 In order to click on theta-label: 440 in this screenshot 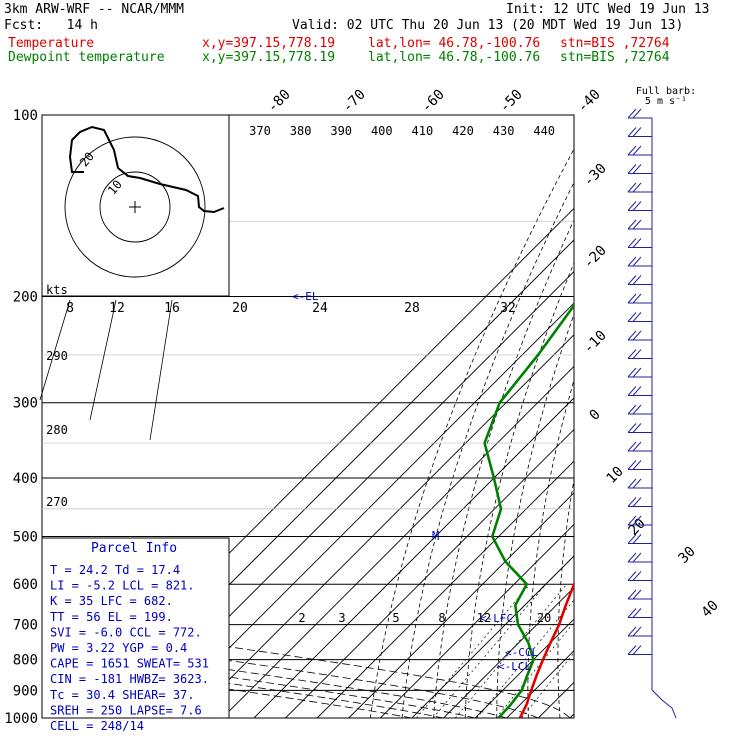, I will do `click(544, 131)`.